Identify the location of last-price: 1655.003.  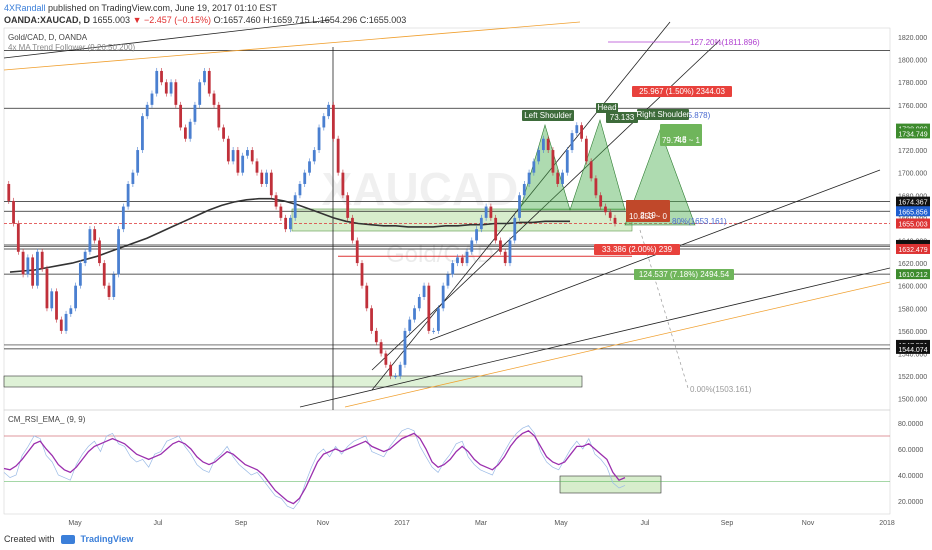
(111, 20).